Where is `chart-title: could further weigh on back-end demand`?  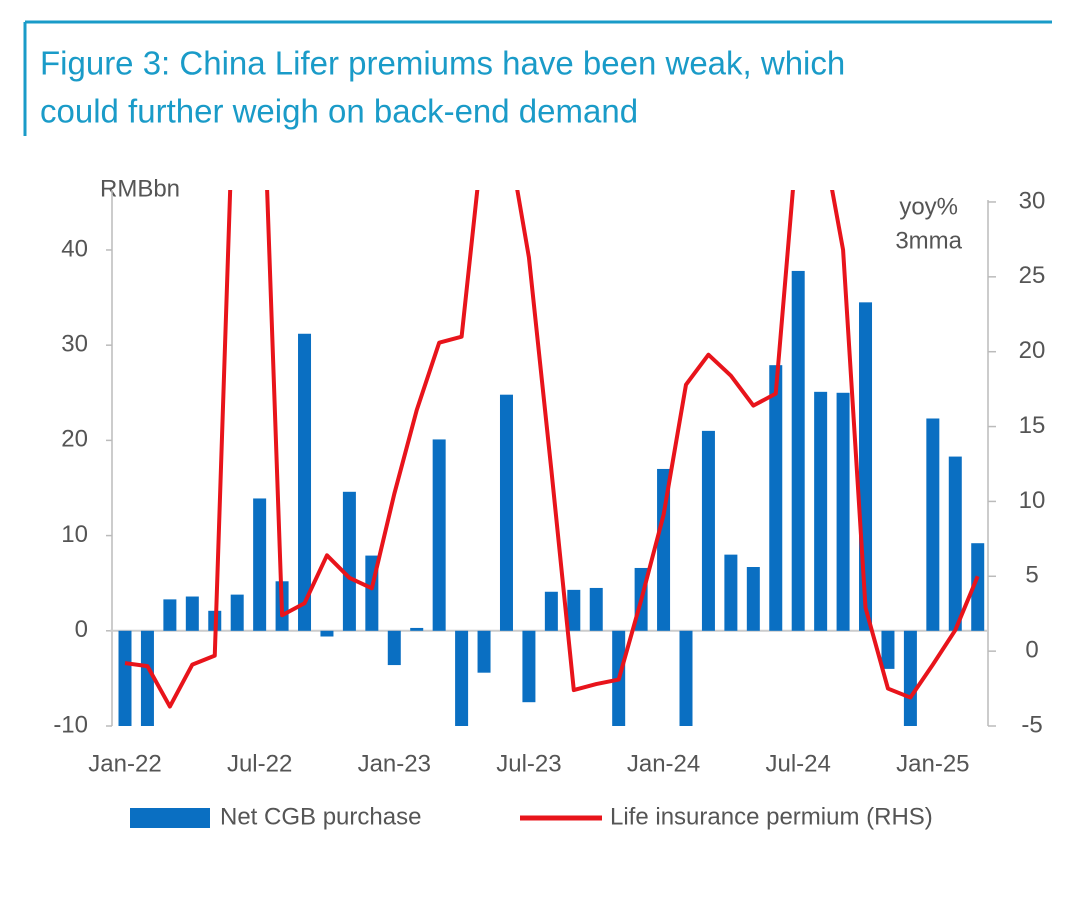
chart-title: could further weigh on back-end demand is located at coordinates (339, 111).